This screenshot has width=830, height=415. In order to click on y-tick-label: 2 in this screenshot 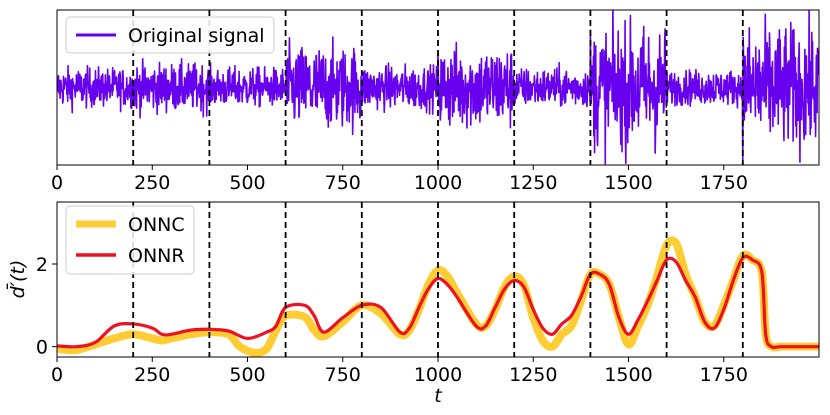, I will do `click(42, 265)`.